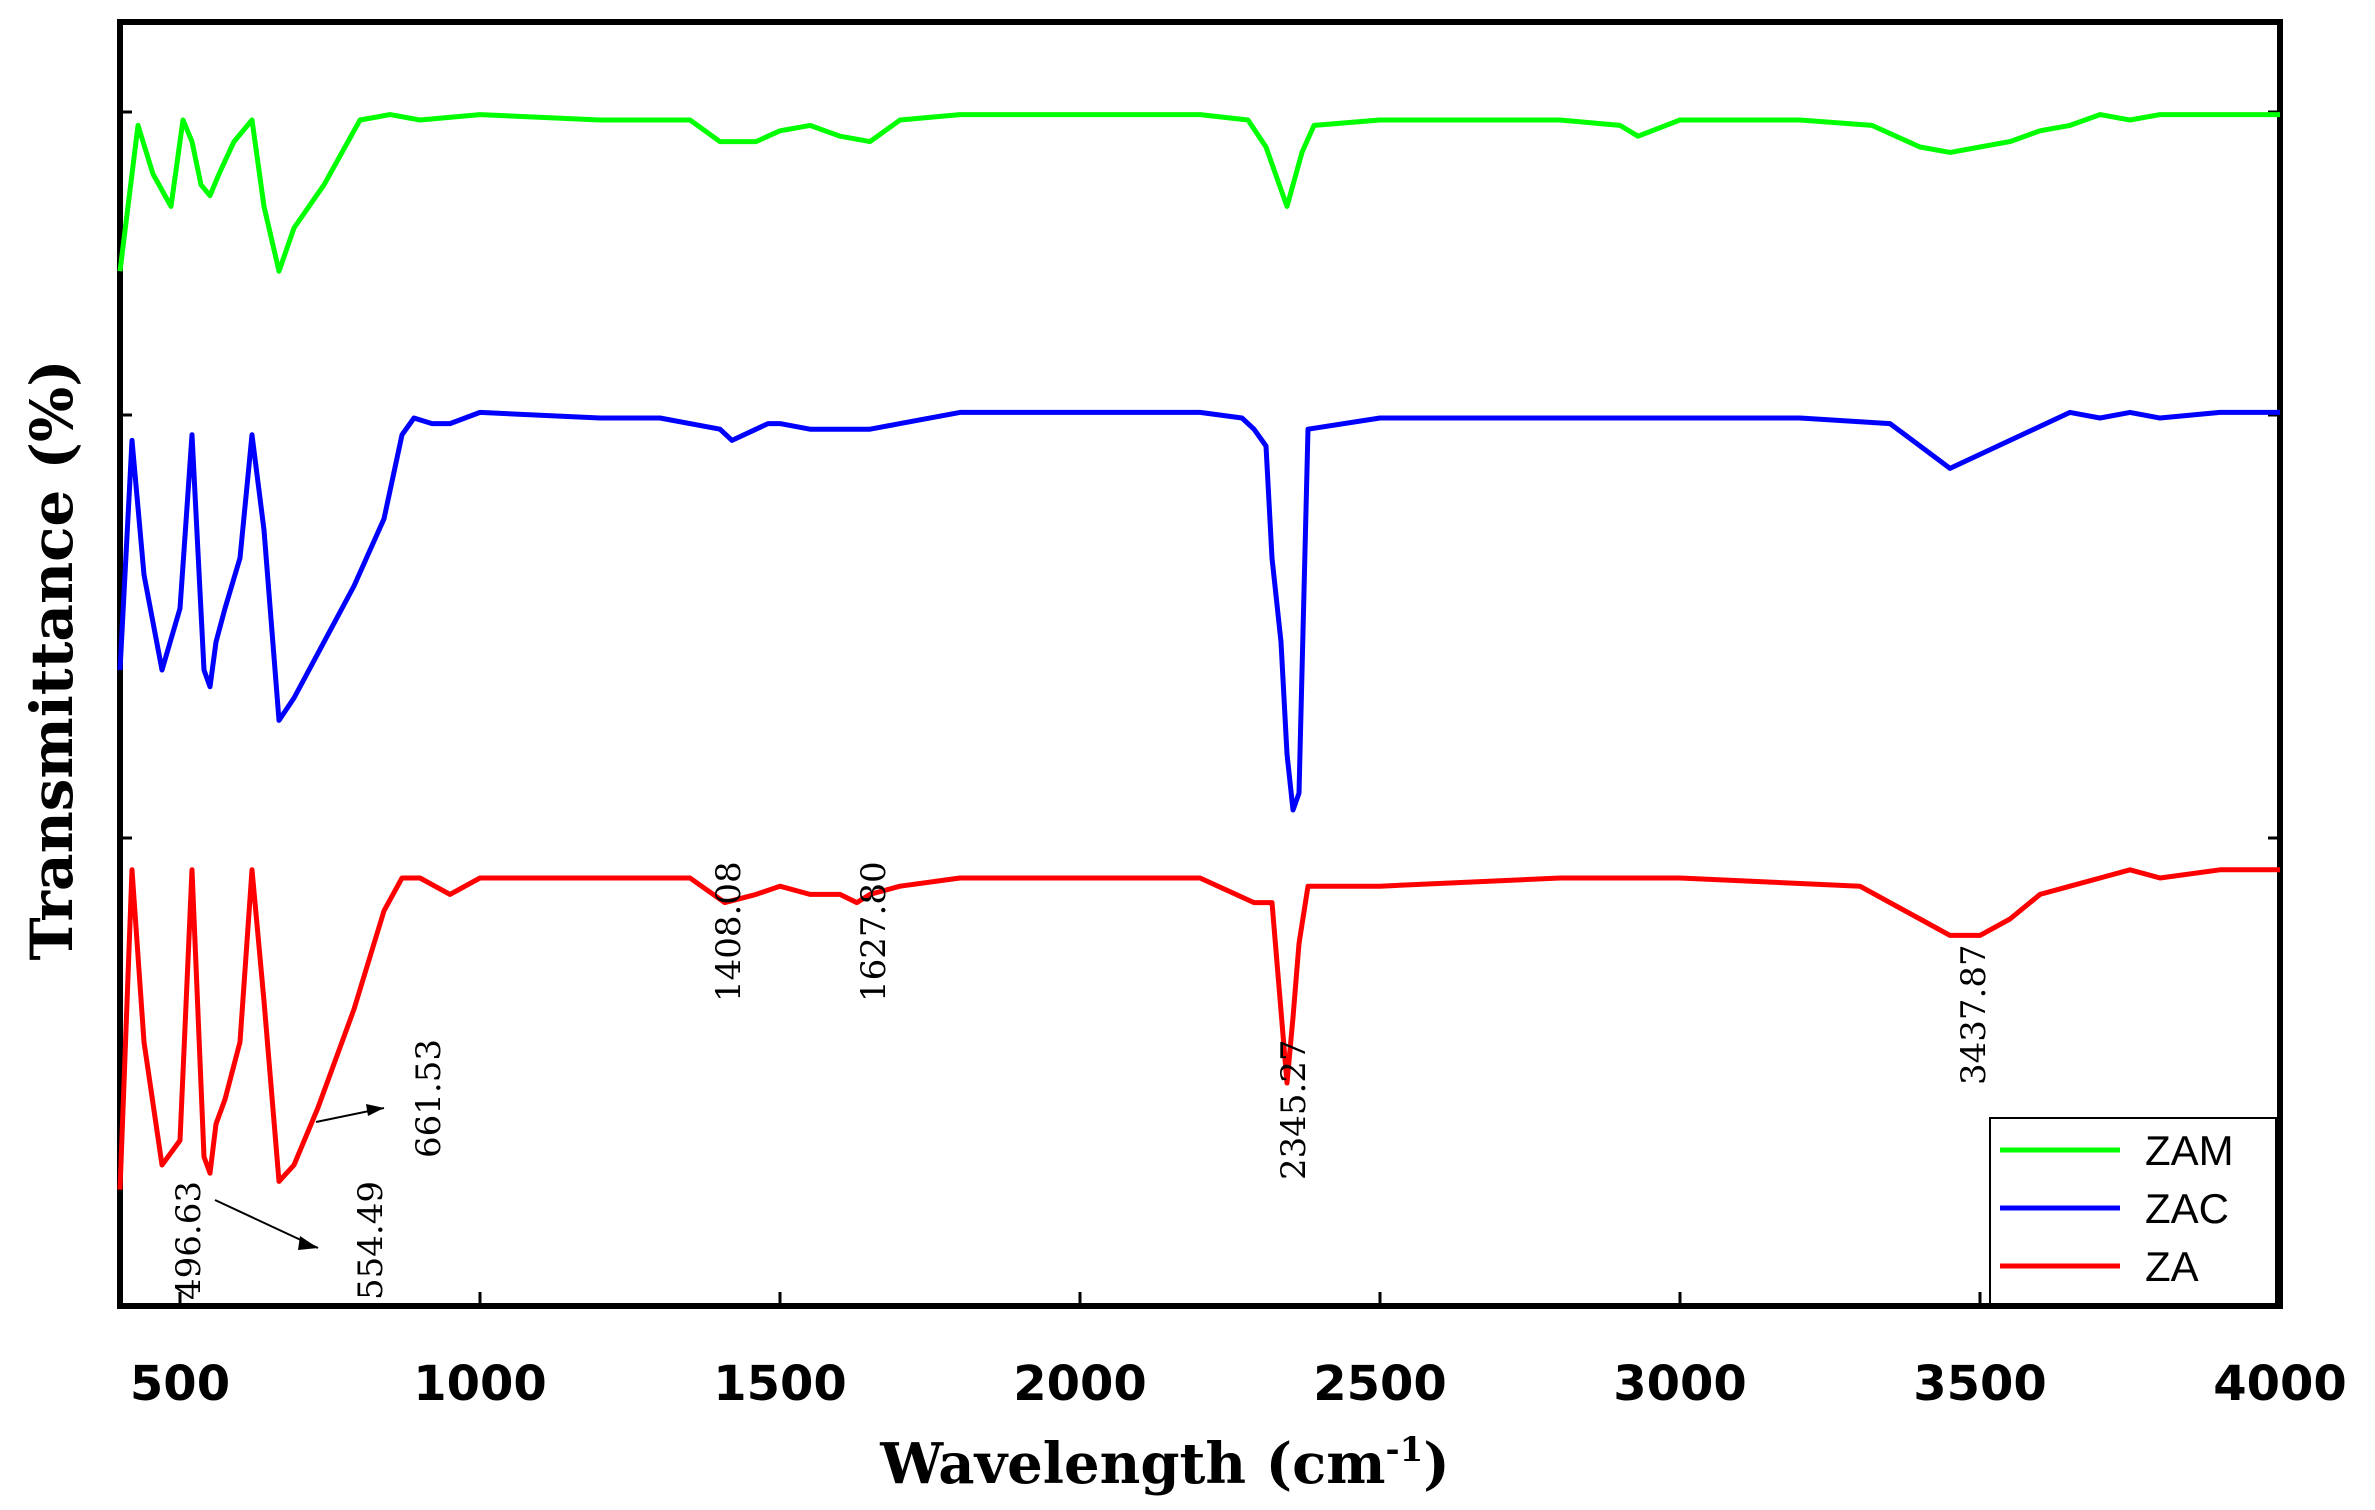 The width and height of the screenshot is (2375, 1510). I want to click on x-tick-label: 4000, so click(2280, 1384).